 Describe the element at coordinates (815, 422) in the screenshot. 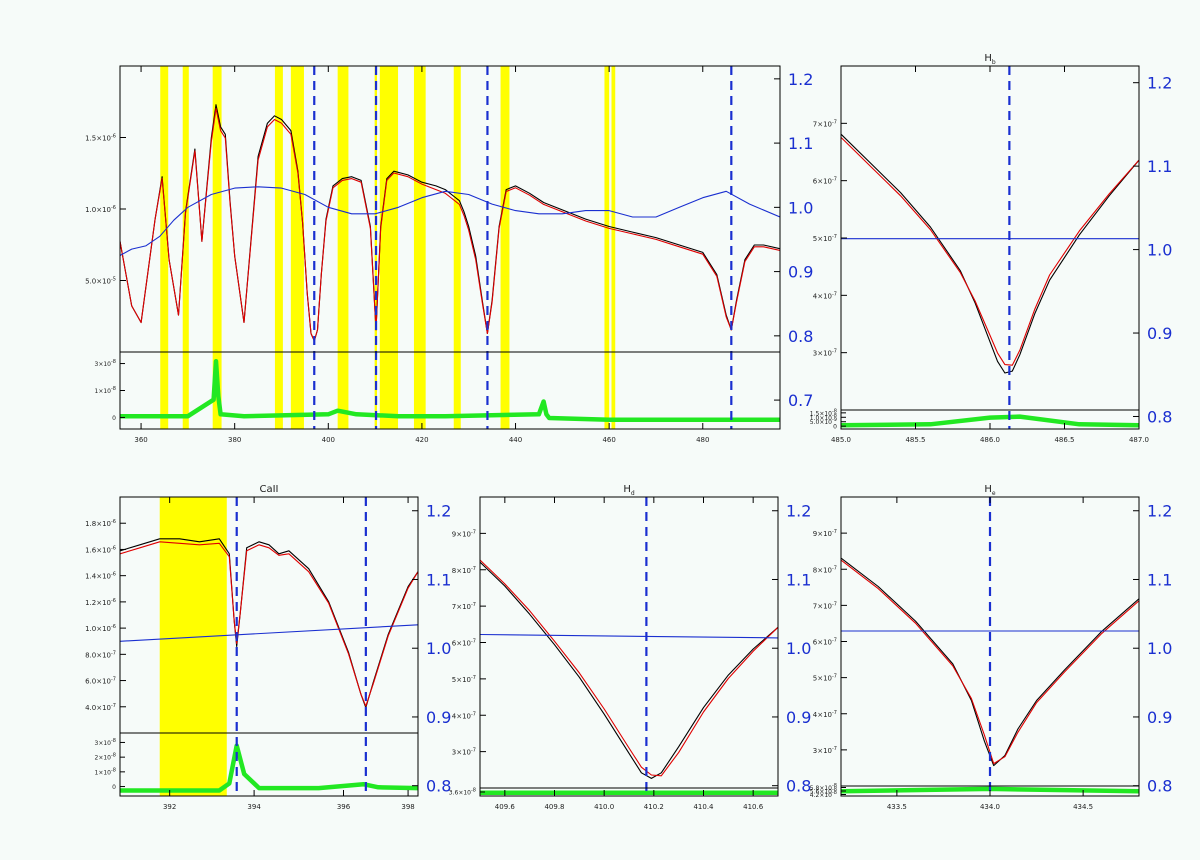

I see `residual-tick-label-base: 5.0` at that location.